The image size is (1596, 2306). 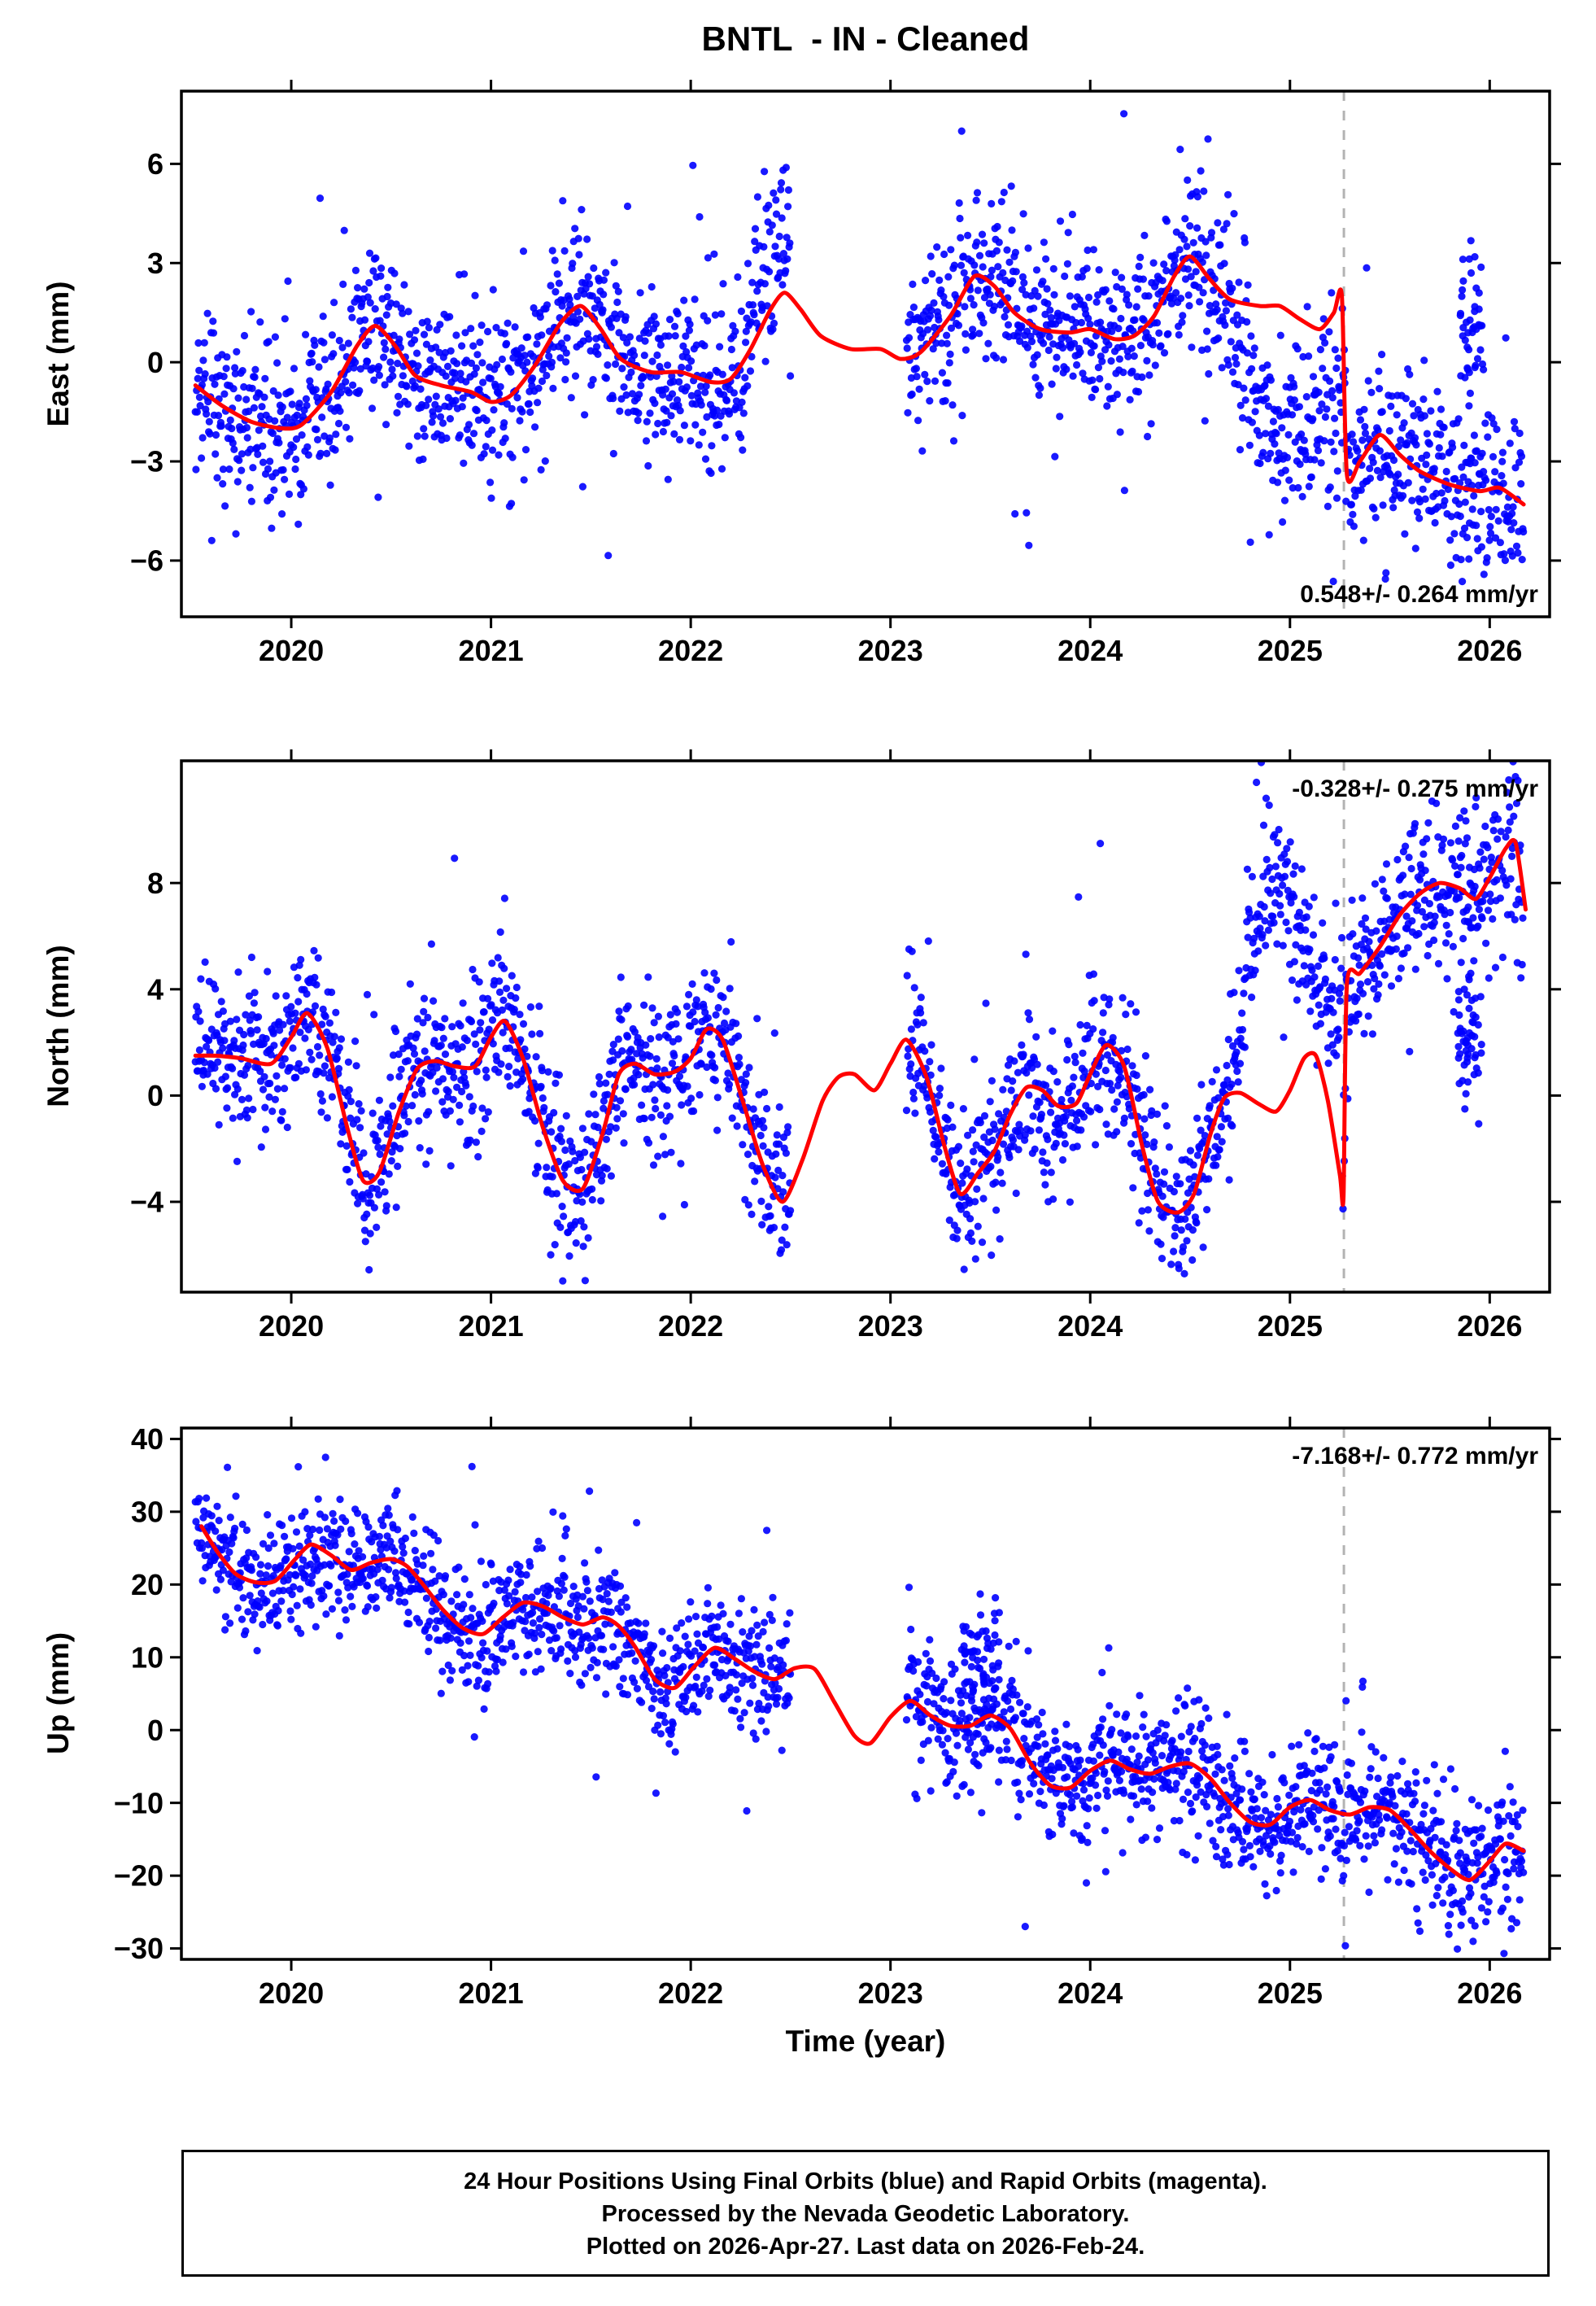 I want to click on east-axis-title: East (mm), so click(x=58, y=354).